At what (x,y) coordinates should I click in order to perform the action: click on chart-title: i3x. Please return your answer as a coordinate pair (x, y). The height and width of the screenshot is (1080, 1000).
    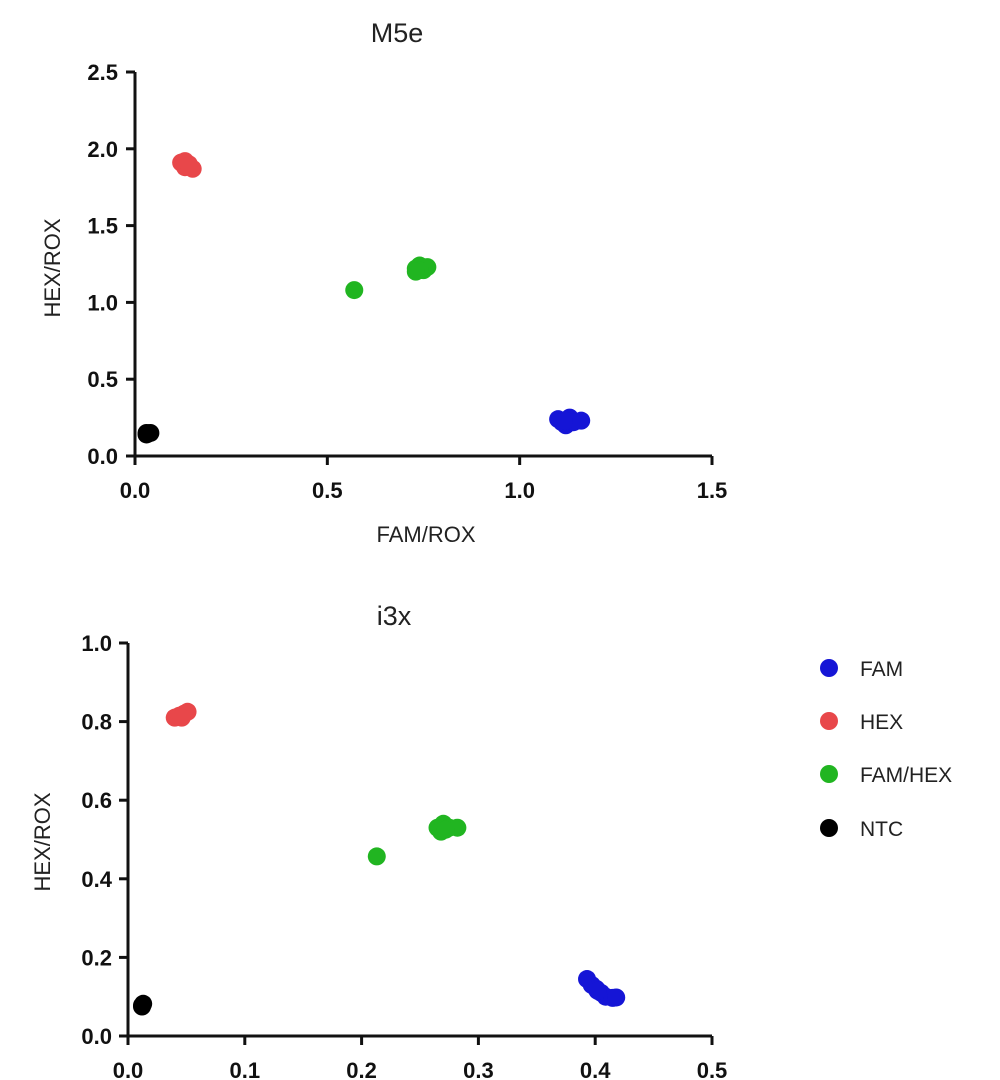
    Looking at the image, I should click on (394, 616).